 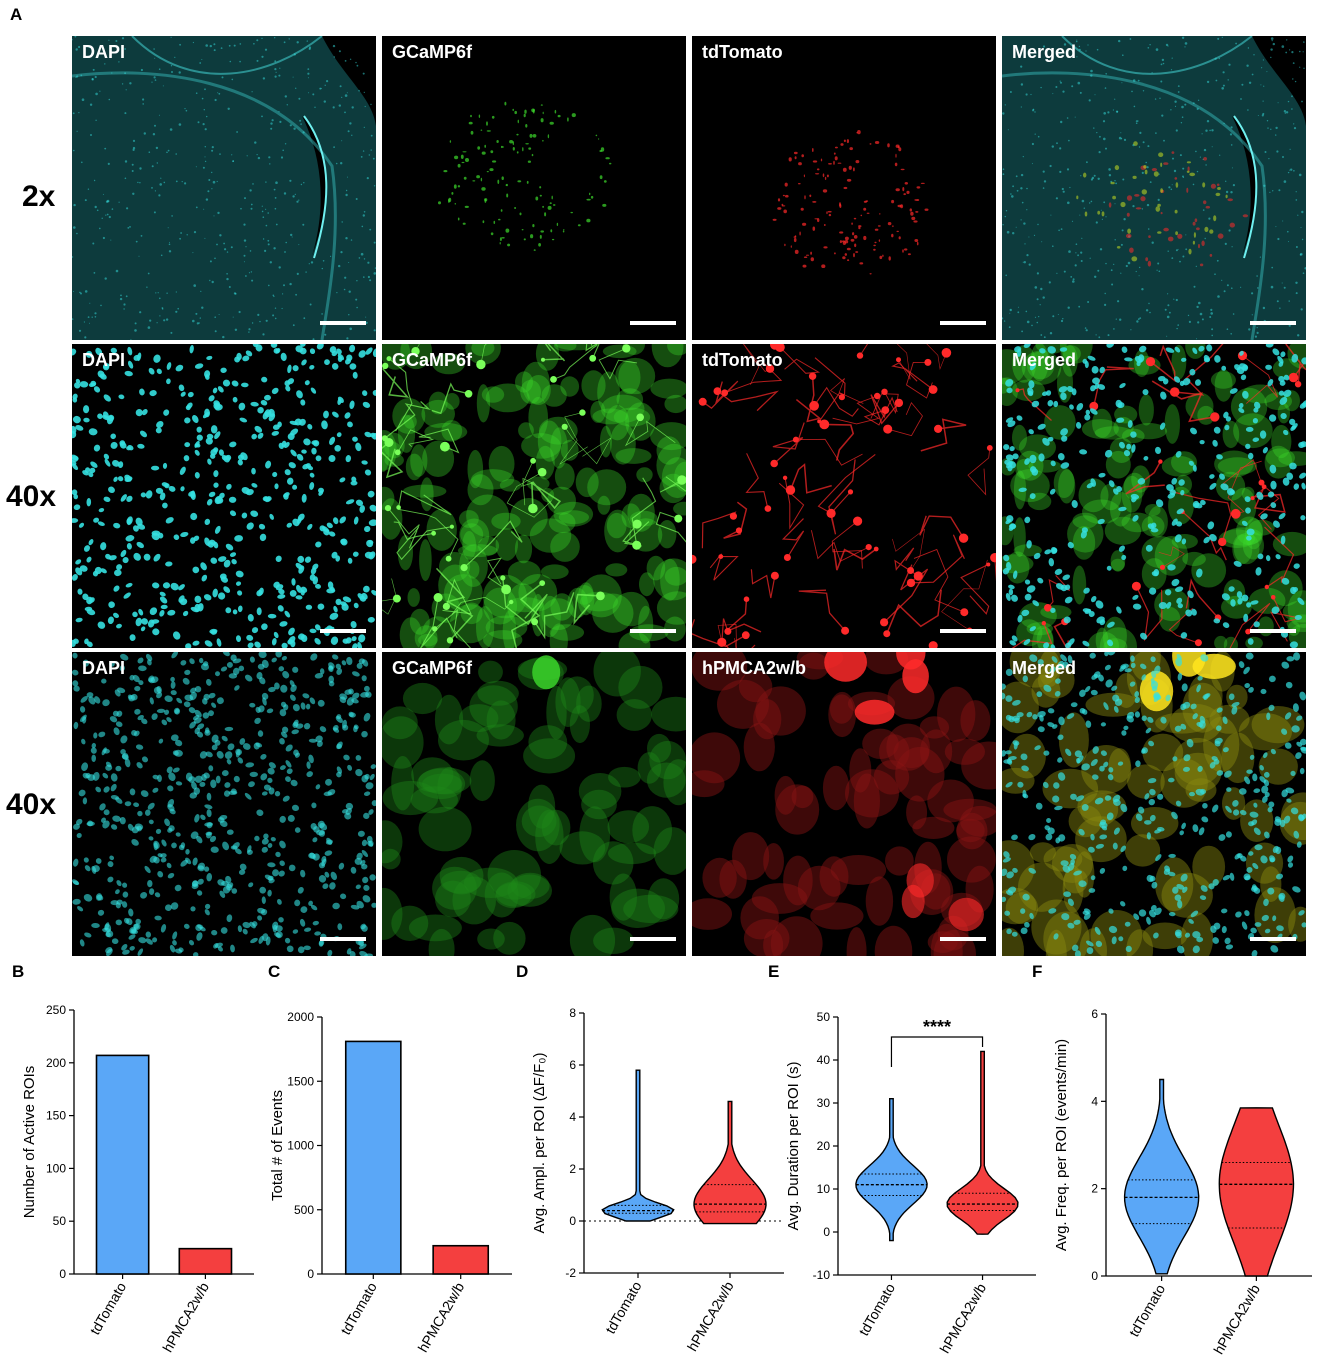 What do you see at coordinates (539, 1142) in the screenshot?
I see `y-axis-label: Avg. Ampl. per ROI (ΔF/F₀)` at bounding box center [539, 1142].